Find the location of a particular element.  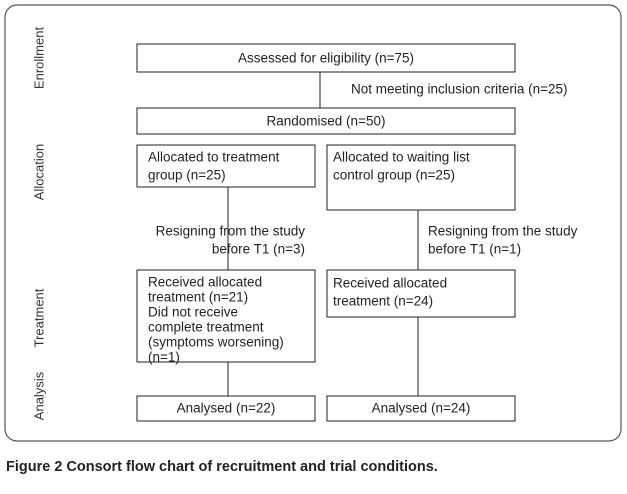

node-text: treatment (n=21) is located at coordinates (198, 297).